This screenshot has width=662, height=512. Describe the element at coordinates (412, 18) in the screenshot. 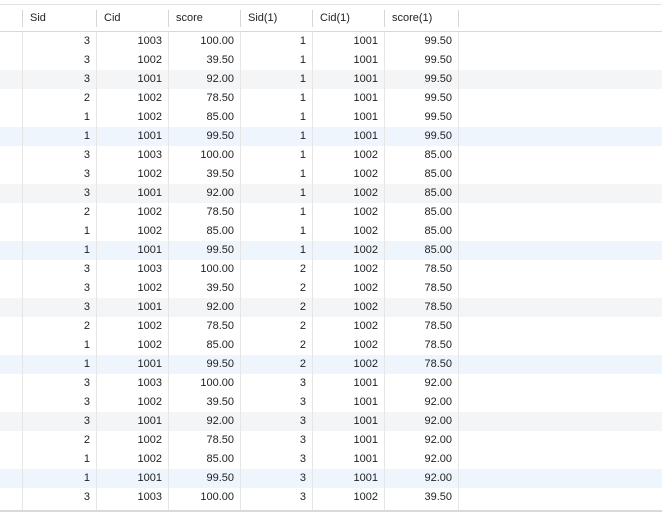

I see `column-header-score-1: score(1)` at that location.